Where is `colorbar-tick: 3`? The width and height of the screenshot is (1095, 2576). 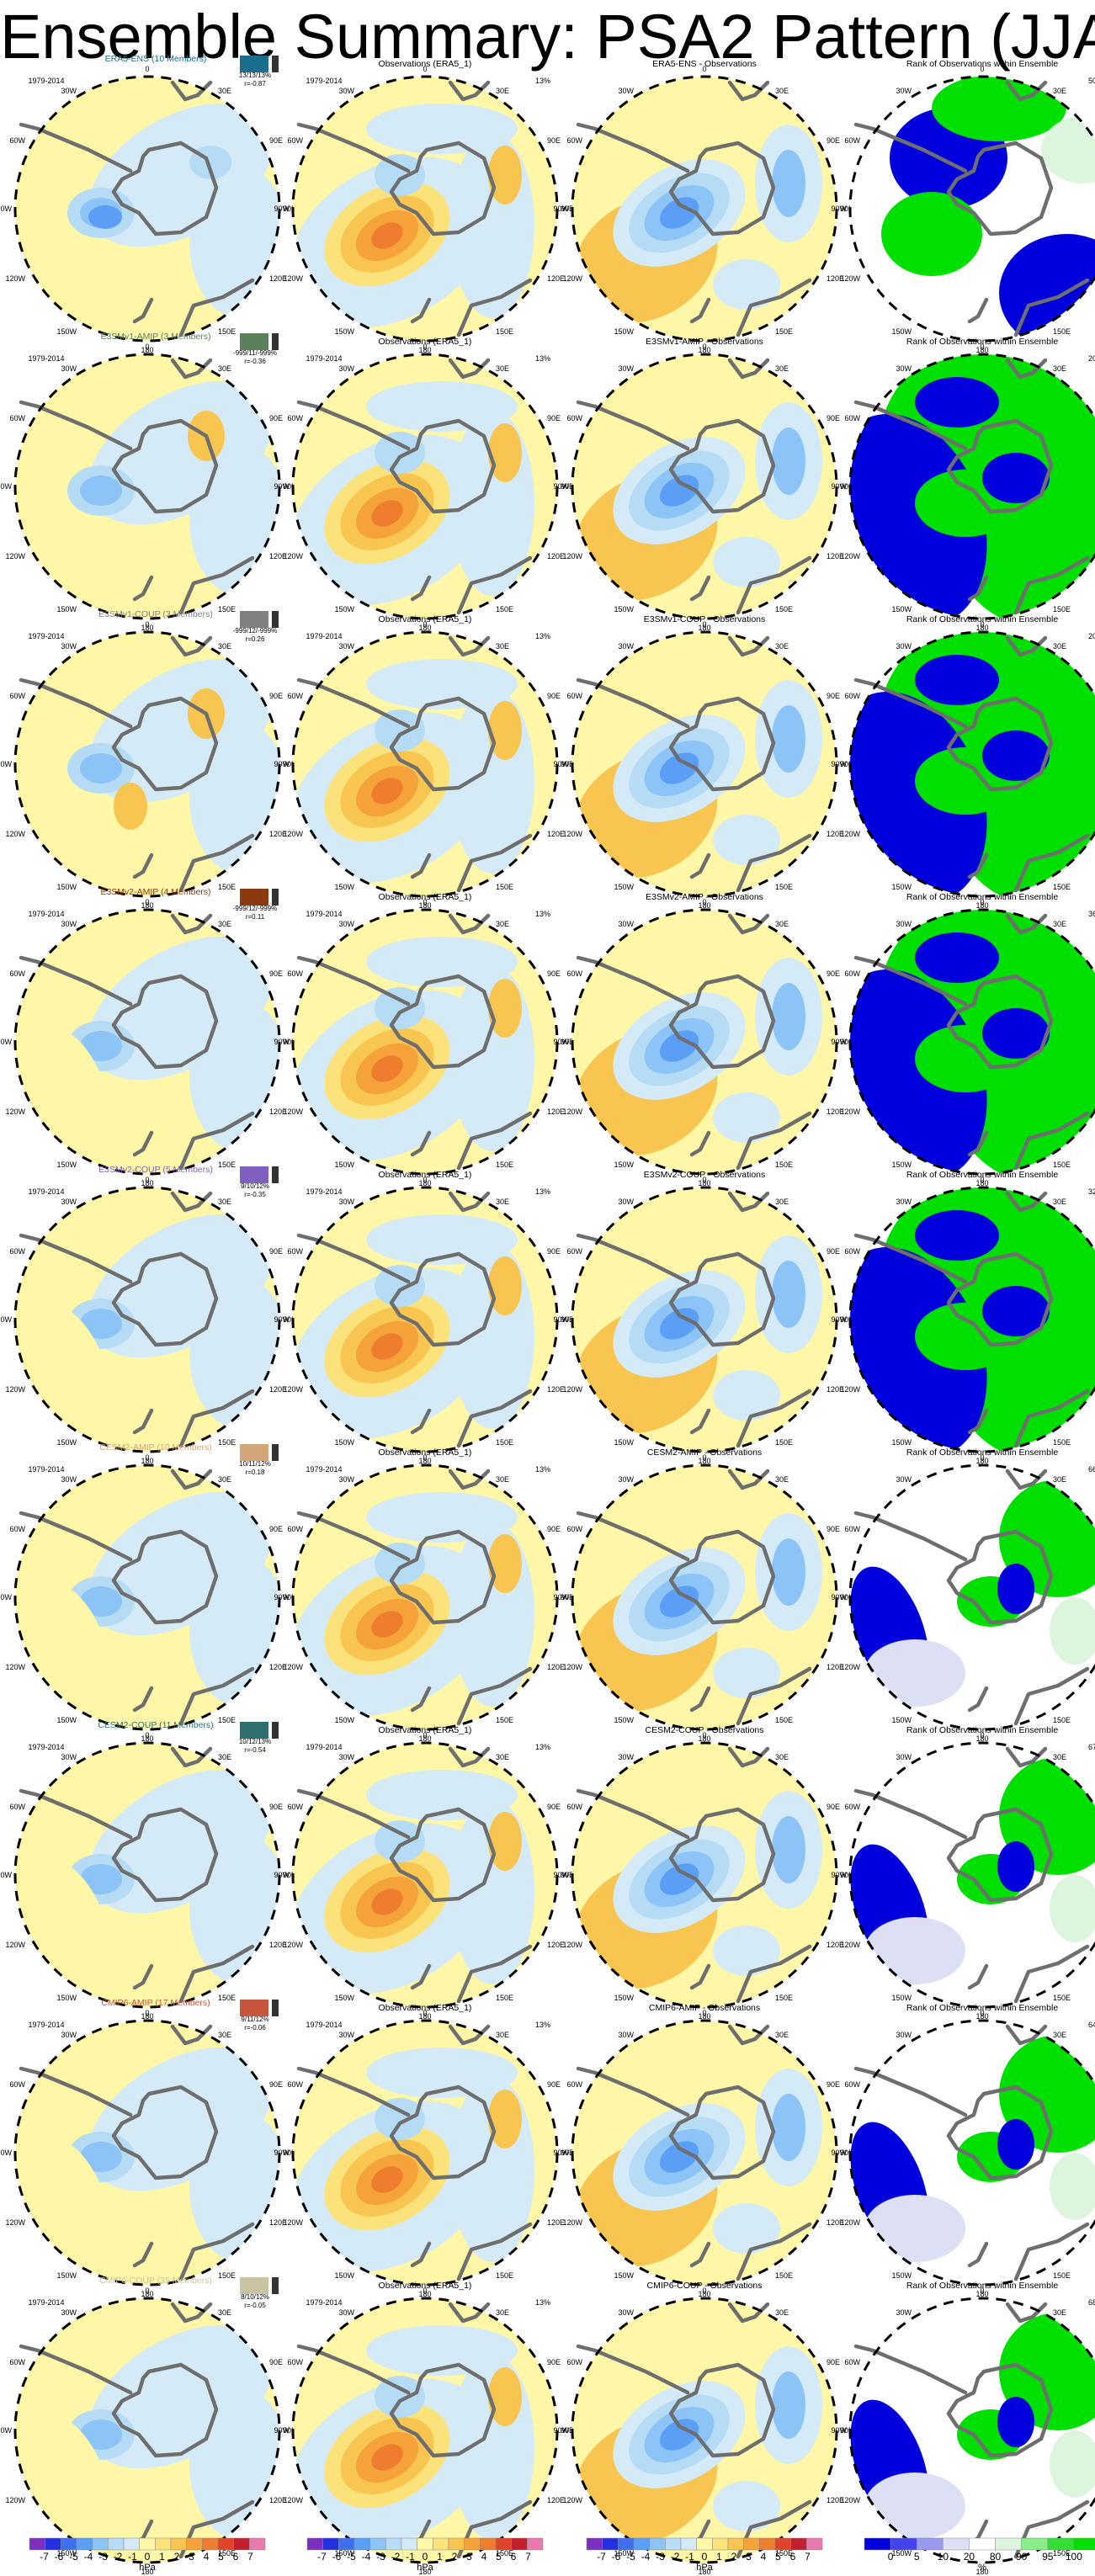
colorbar-tick: 3 is located at coordinates (469, 2557).